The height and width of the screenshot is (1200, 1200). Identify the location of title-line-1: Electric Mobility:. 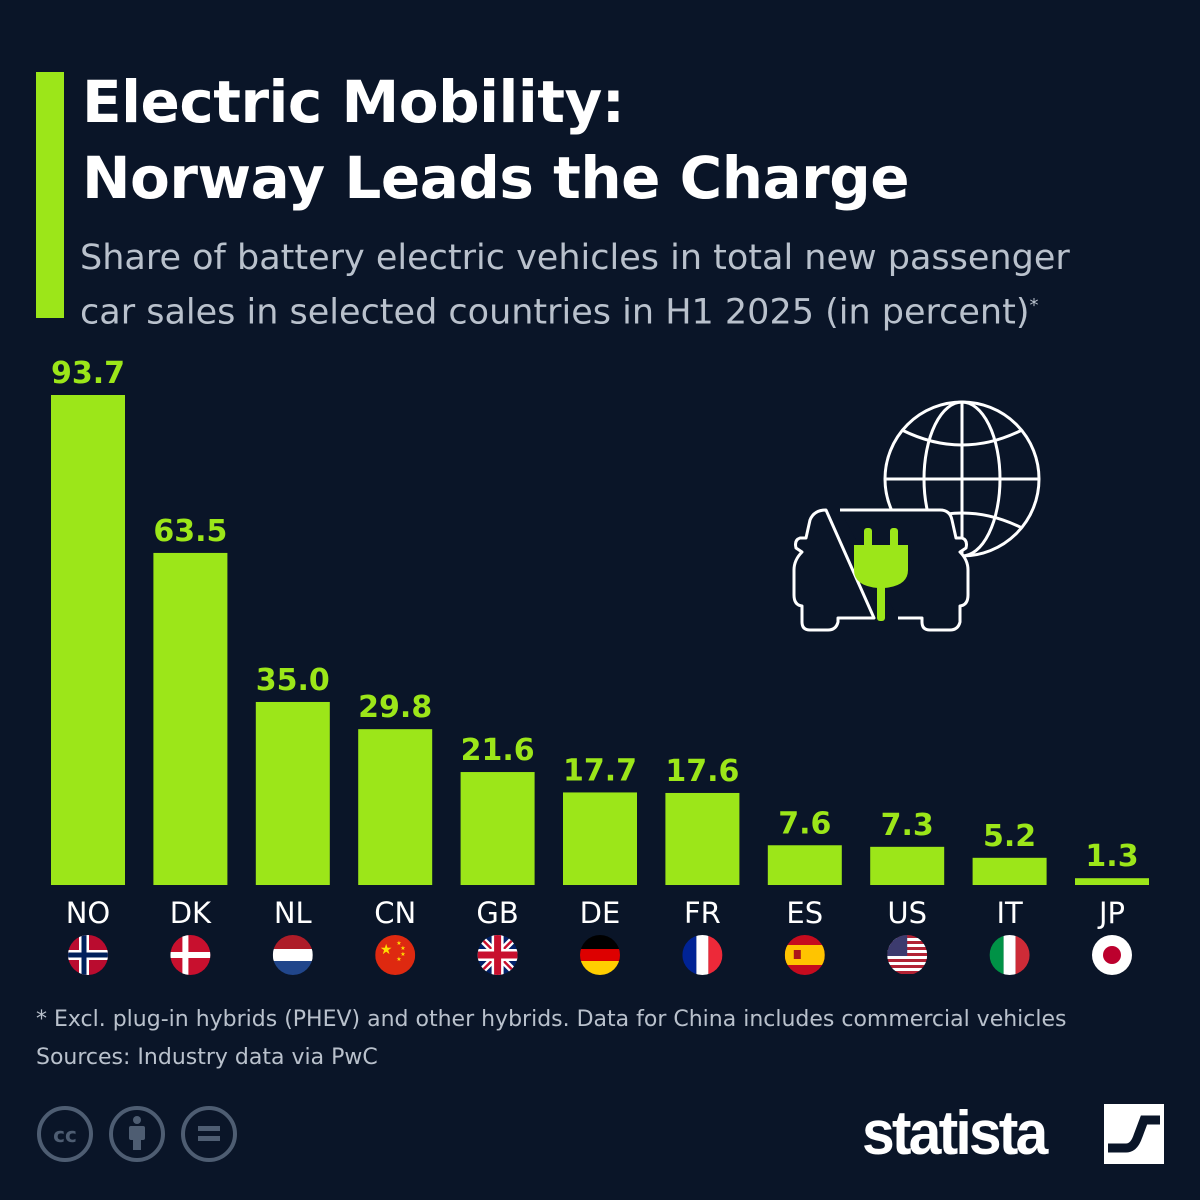
(353, 102).